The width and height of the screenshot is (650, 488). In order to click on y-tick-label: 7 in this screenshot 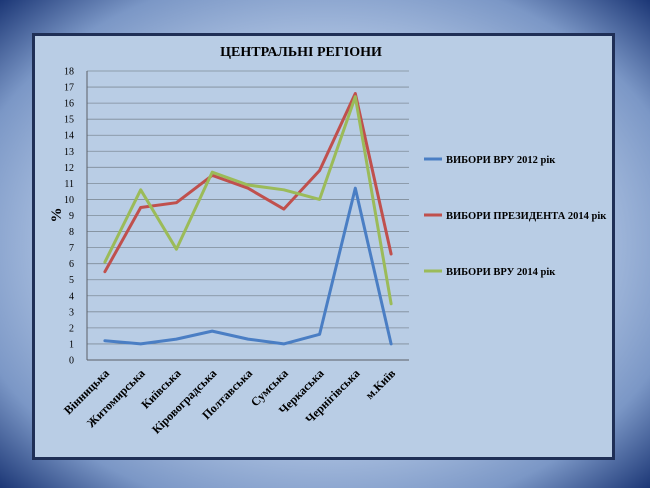, I will do `click(71, 248)`.